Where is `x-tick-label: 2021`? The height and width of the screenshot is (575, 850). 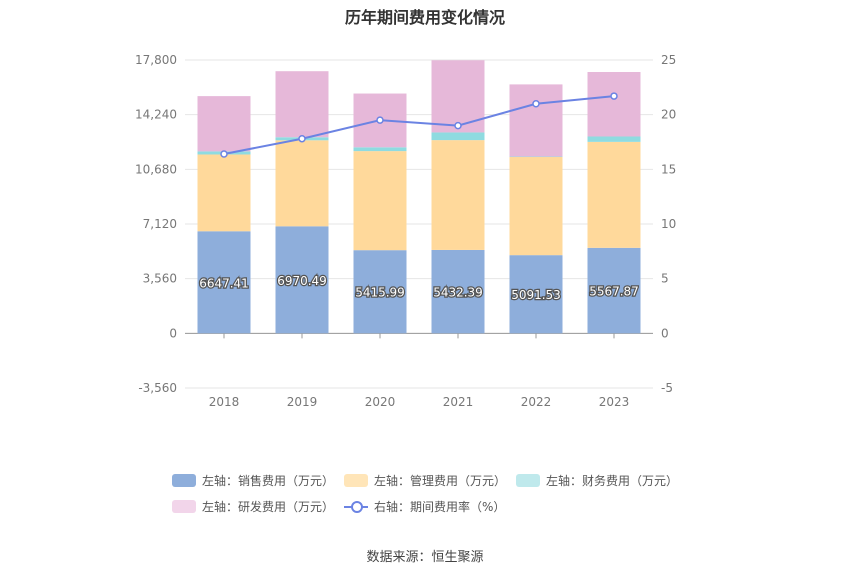 x-tick-label: 2021 is located at coordinates (458, 402).